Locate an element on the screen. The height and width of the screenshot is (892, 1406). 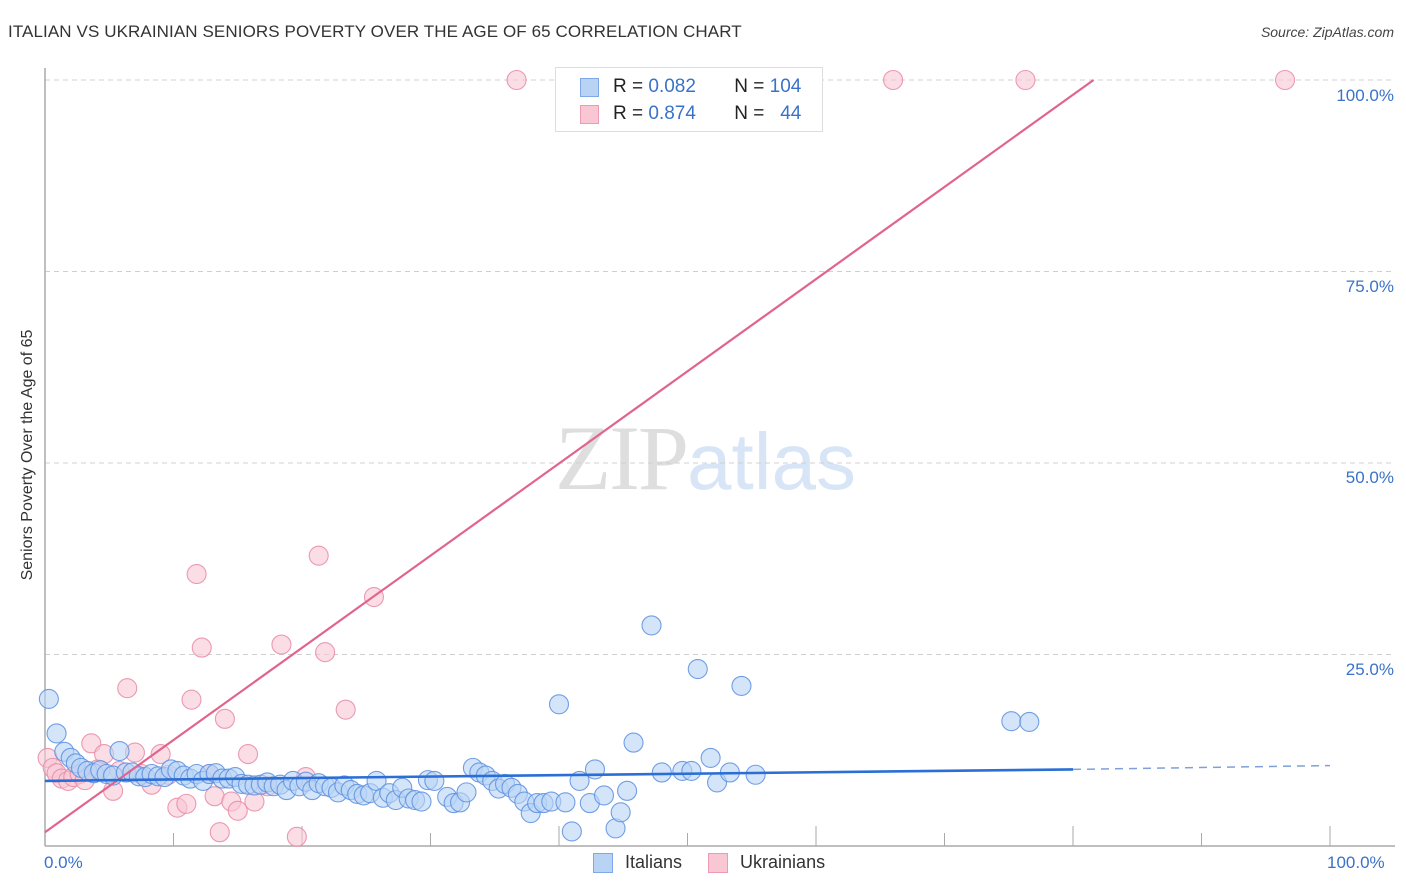
stats-legend: R = 0.082 N = 104 R = 0.874 N = 44 is located at coordinates (689, 99).